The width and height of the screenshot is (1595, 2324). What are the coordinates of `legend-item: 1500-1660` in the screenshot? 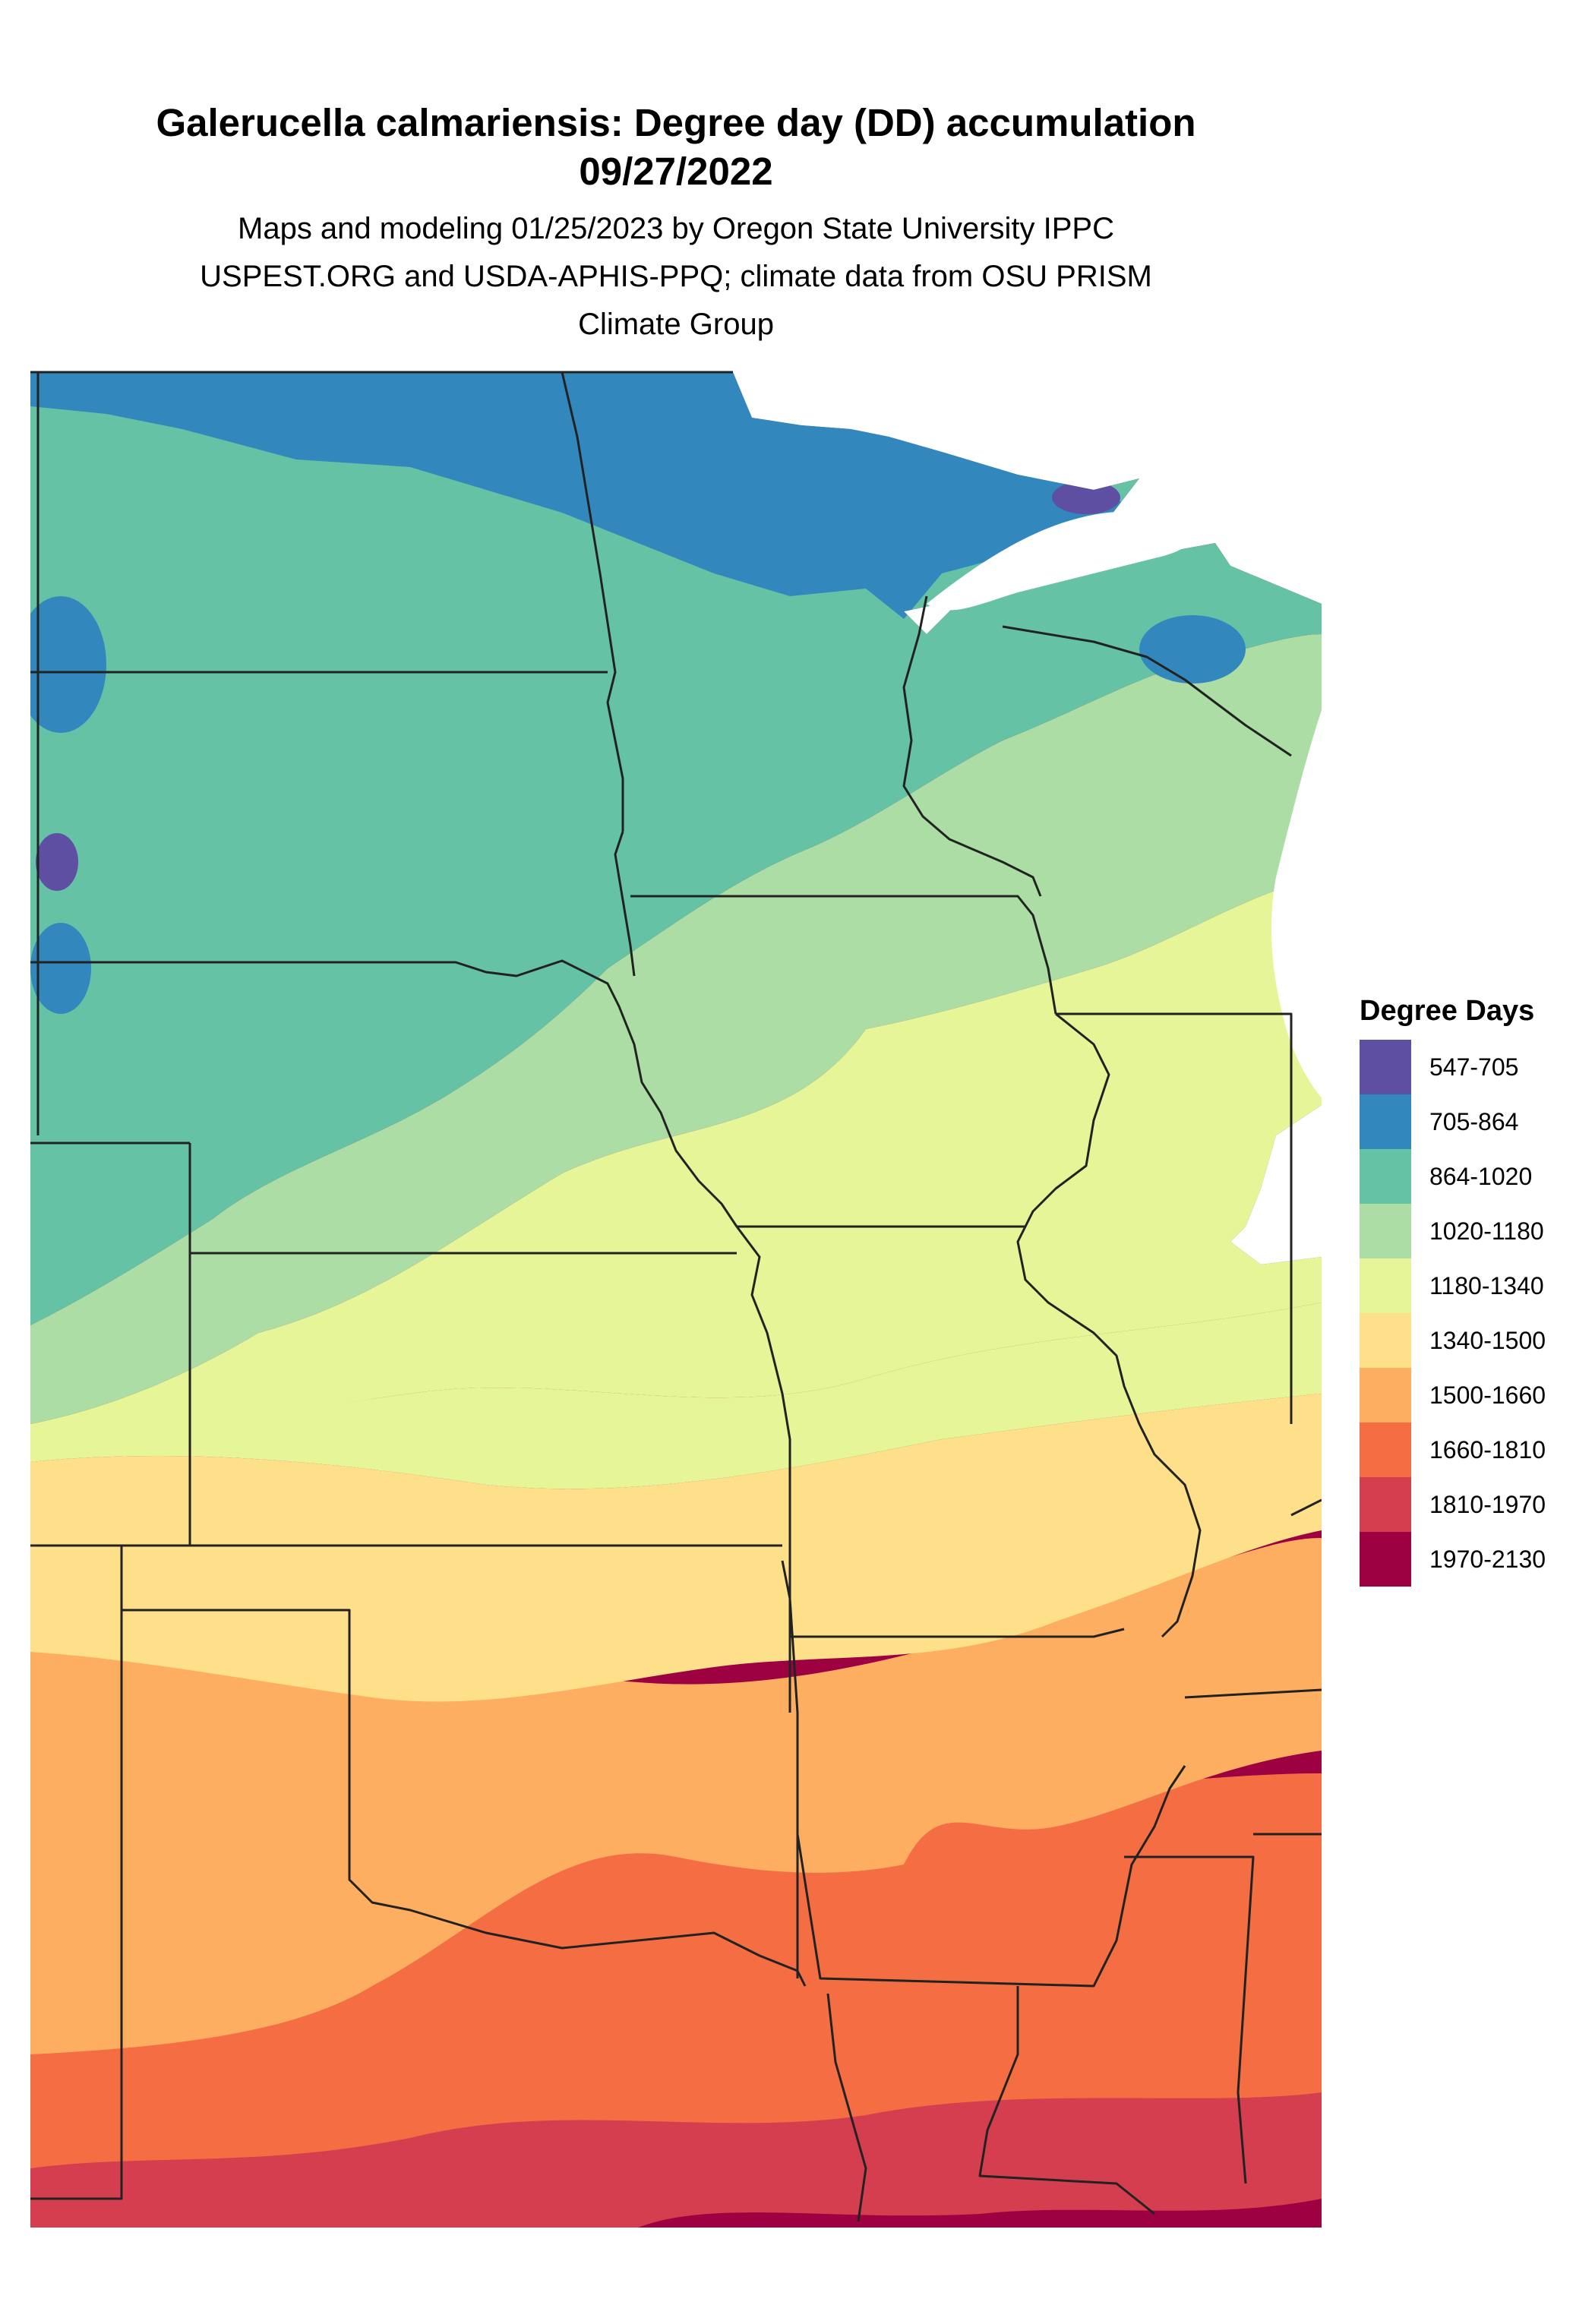 It's located at (1453, 1395).